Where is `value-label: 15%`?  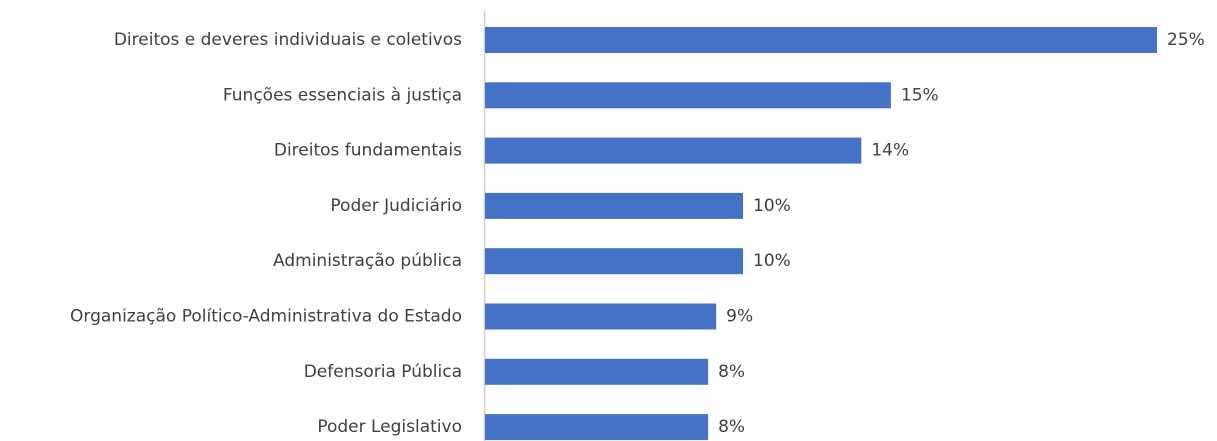
value-label: 15% is located at coordinates (920, 95).